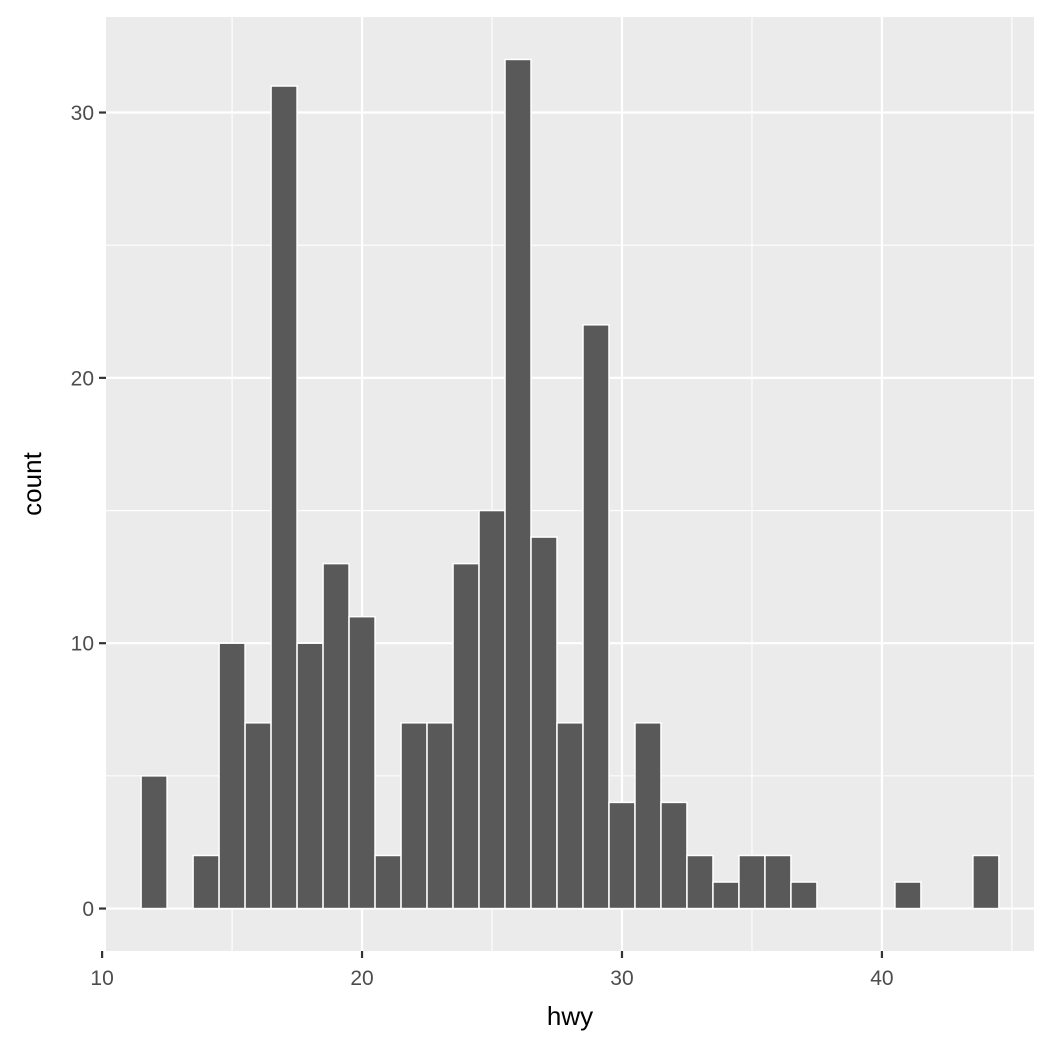 The width and height of the screenshot is (1050, 1050). Describe the element at coordinates (88, 511) in the screenshot. I see `y-axis: 0 10 20 30` at that location.